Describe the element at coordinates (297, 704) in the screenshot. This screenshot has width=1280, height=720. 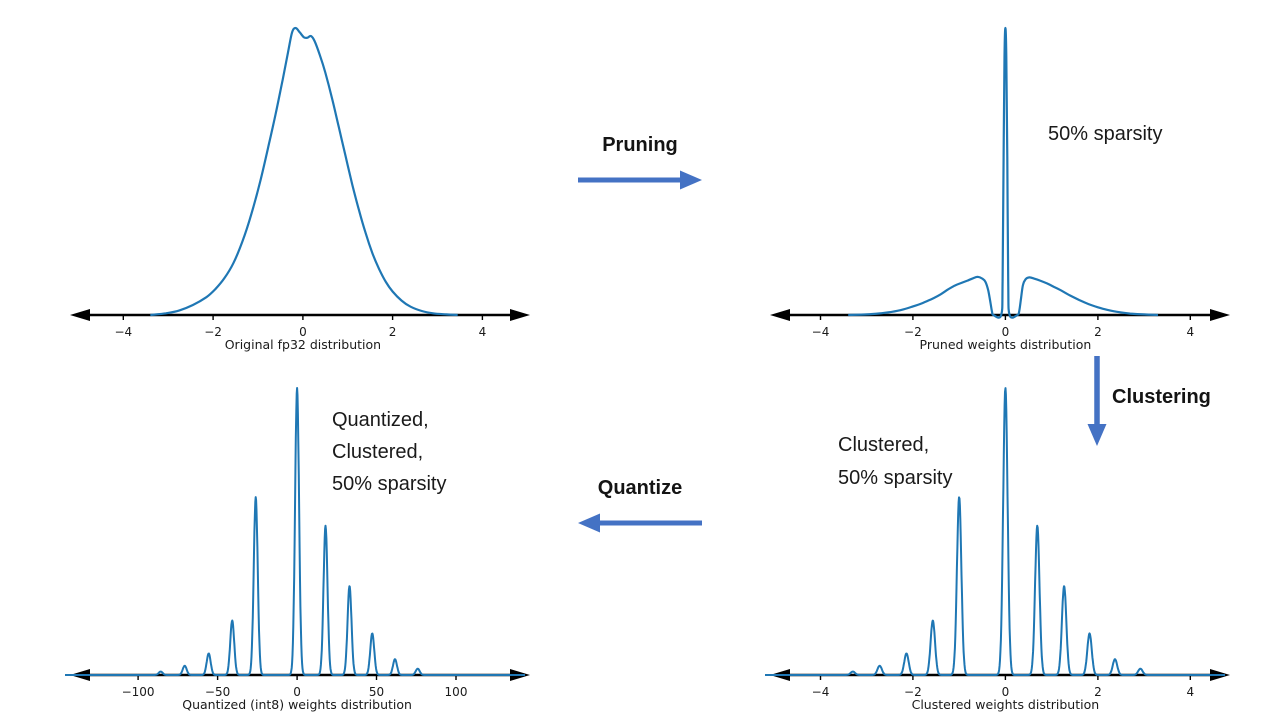
I see `svg-text:Quantized (int8) weights distr: Quantized (int8) weights distribution` at that location.